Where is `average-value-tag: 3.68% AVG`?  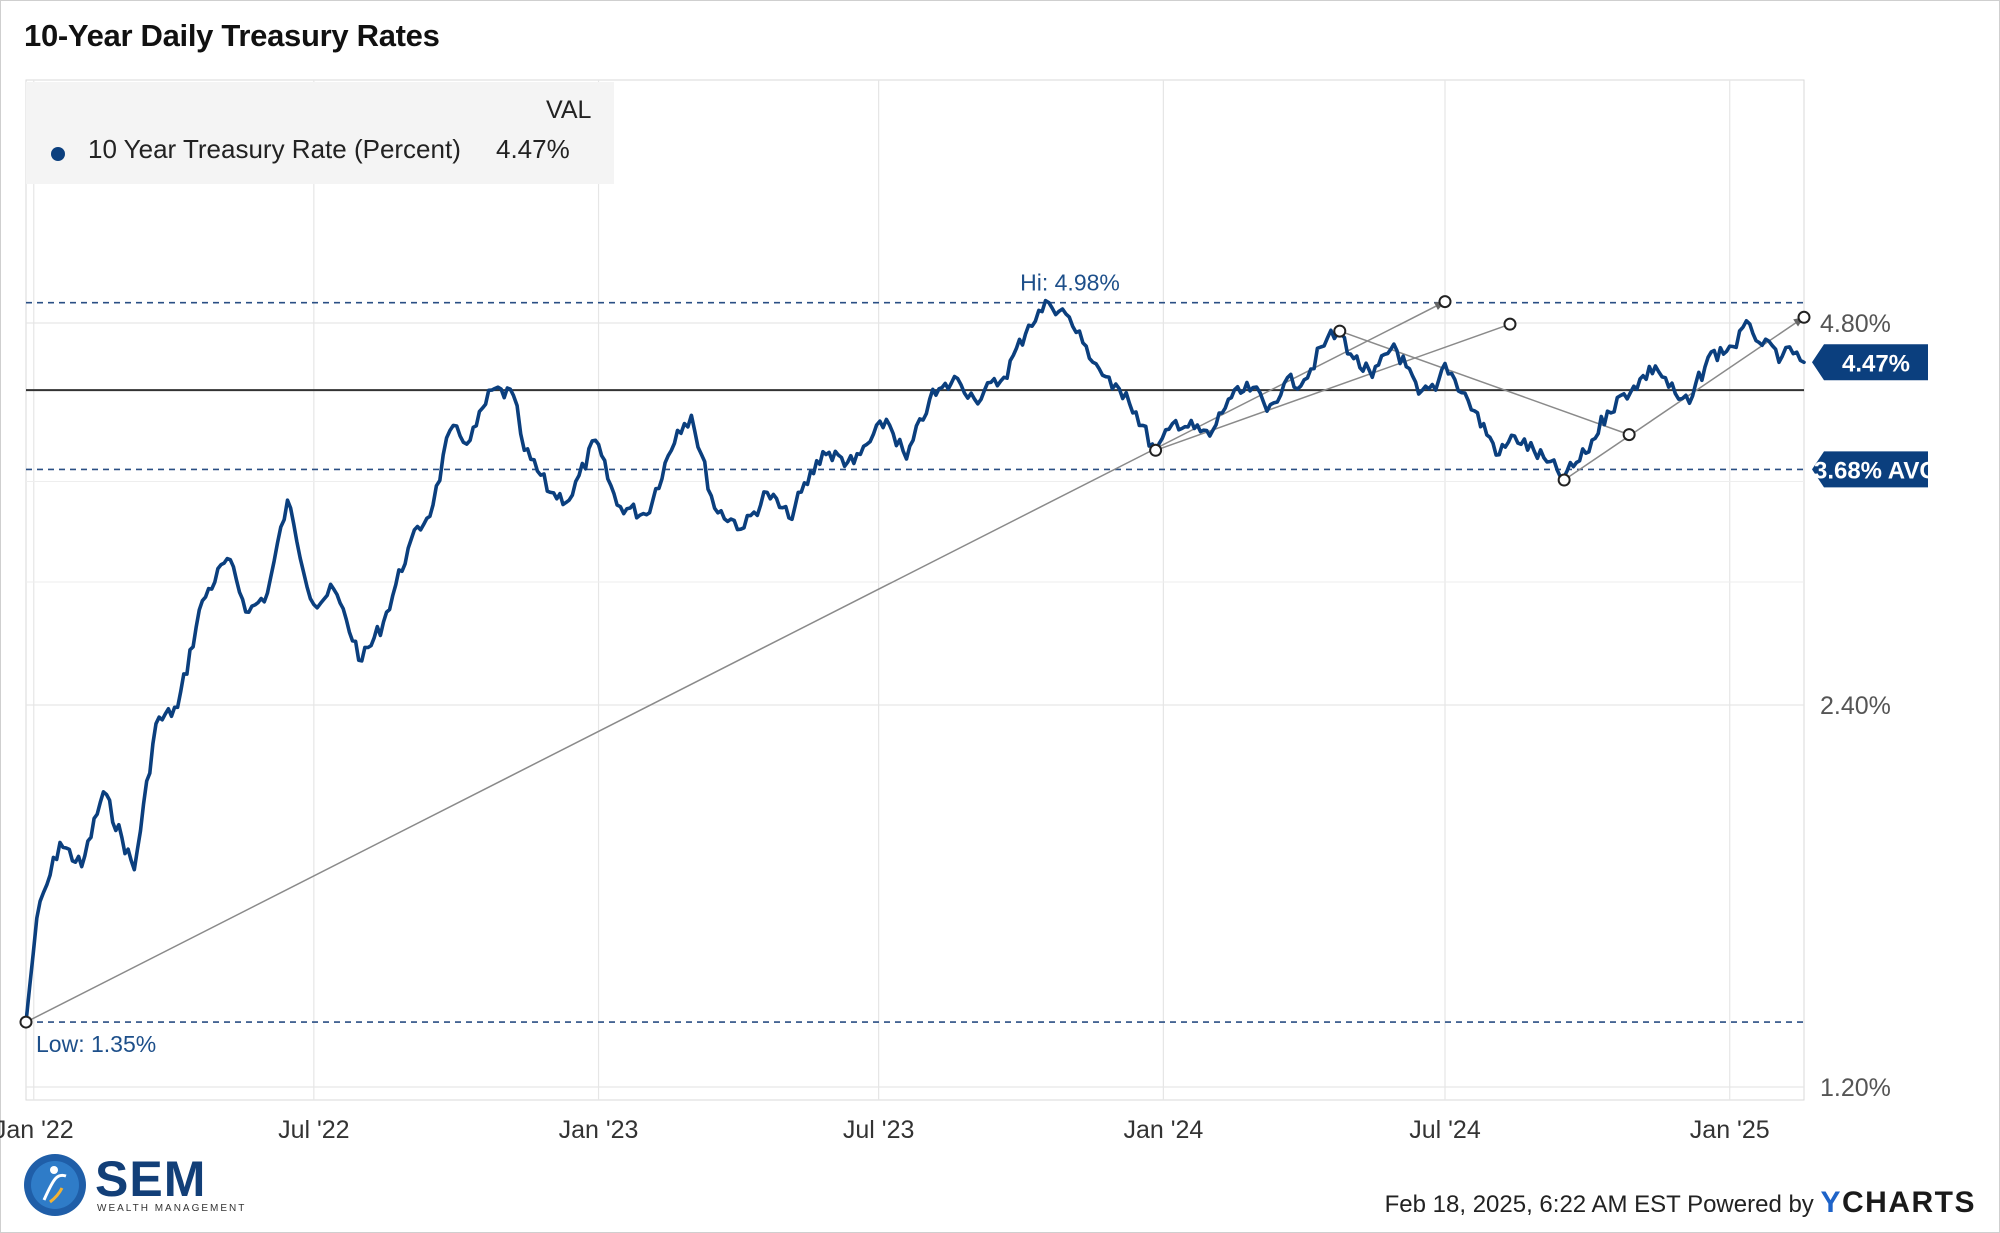
average-value-tag: 3.68% AVG is located at coordinates (1876, 470).